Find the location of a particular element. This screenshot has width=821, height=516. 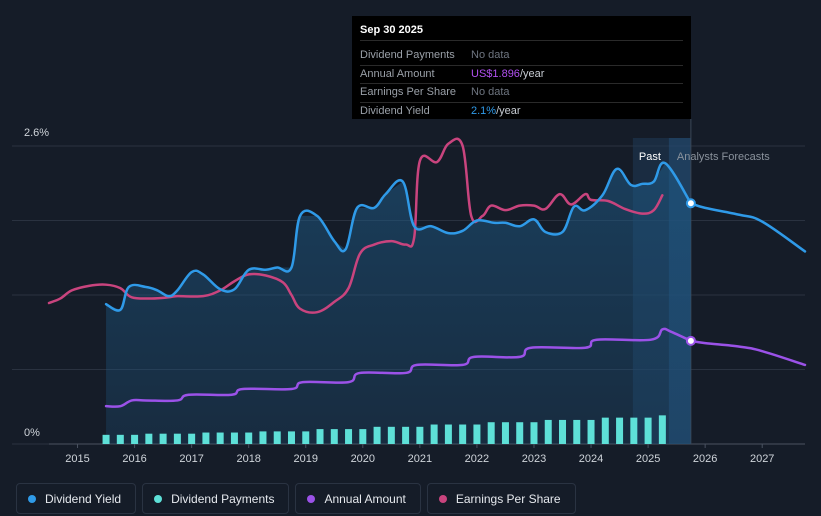

x-tick-label: 2027 is located at coordinates (762, 459).